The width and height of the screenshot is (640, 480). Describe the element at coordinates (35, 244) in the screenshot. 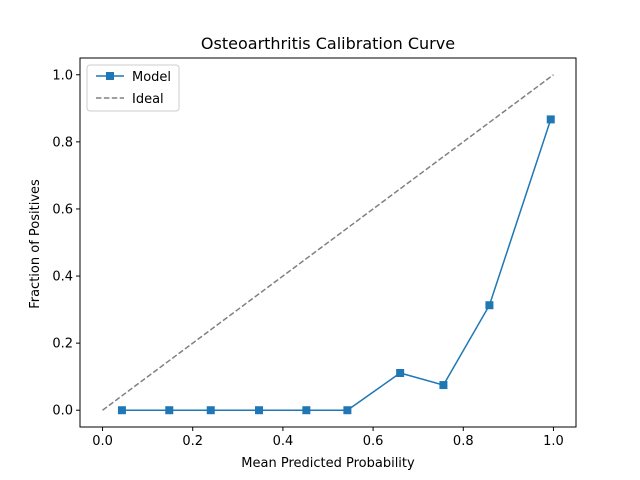

I see `y-axis-title: Fraction of Positives` at that location.